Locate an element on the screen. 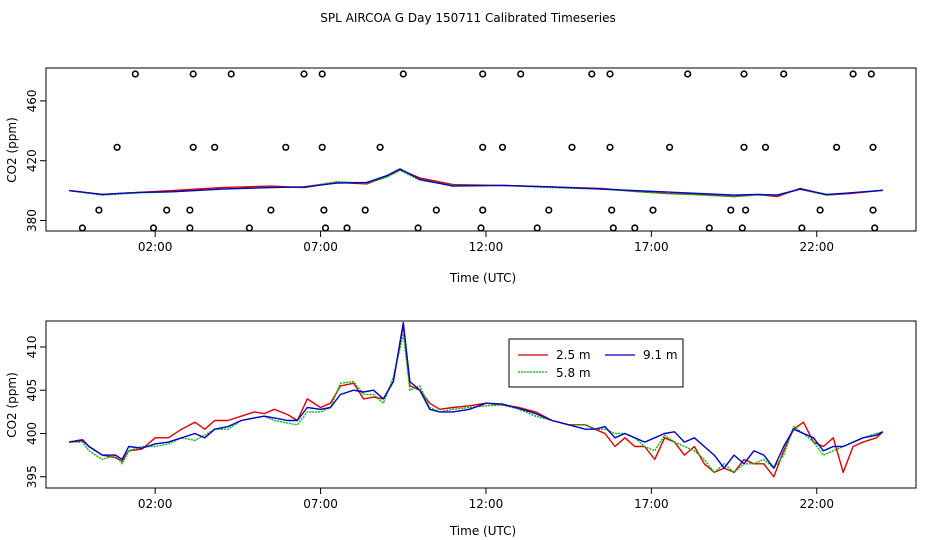 The image size is (936, 540). top-series-lines is located at coordinates (476, 183).